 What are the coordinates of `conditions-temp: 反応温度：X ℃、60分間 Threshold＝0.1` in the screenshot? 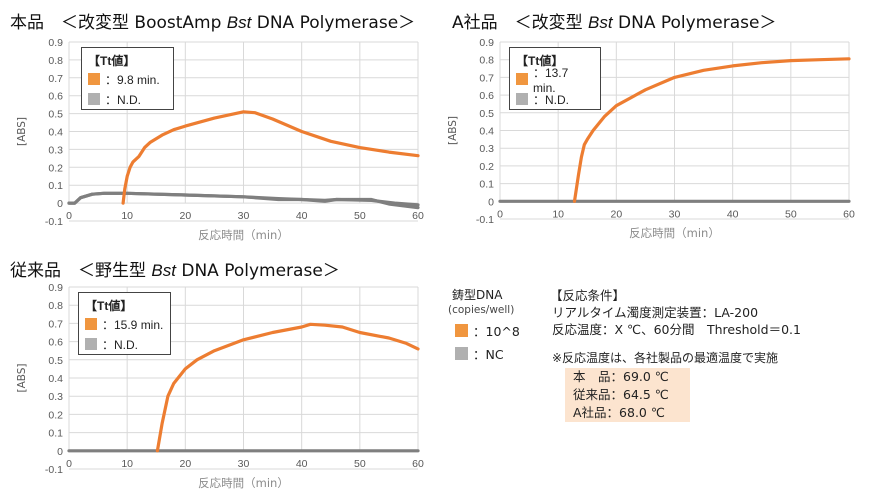 It's located at (676, 329).